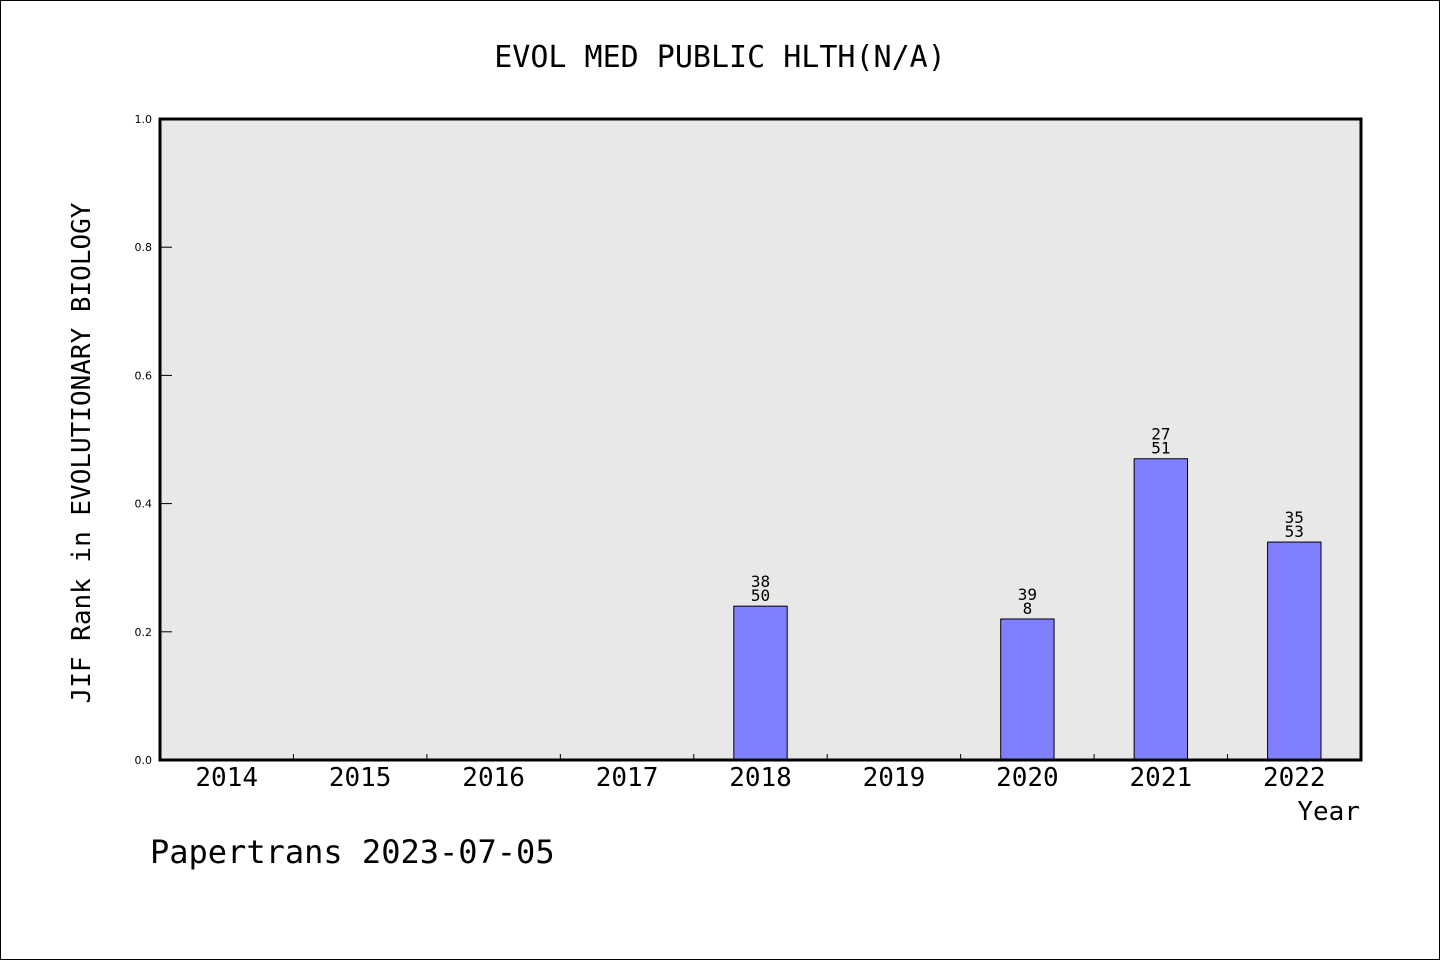  Describe the element at coordinates (1294, 517) in the screenshot. I see `bar-label-rank: 35` at that location.